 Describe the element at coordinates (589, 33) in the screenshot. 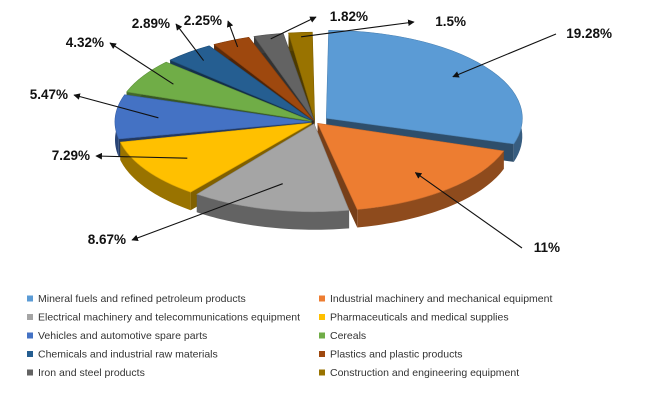

I see `pct-label: 19.28%` at that location.